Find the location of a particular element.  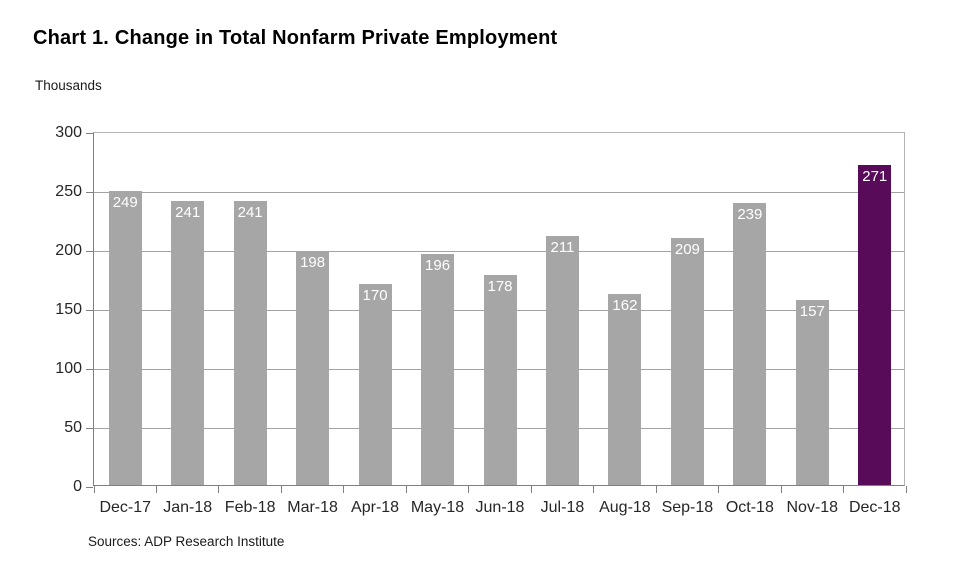

bar-value-label-Nov-18: 157 is located at coordinates (812, 311).